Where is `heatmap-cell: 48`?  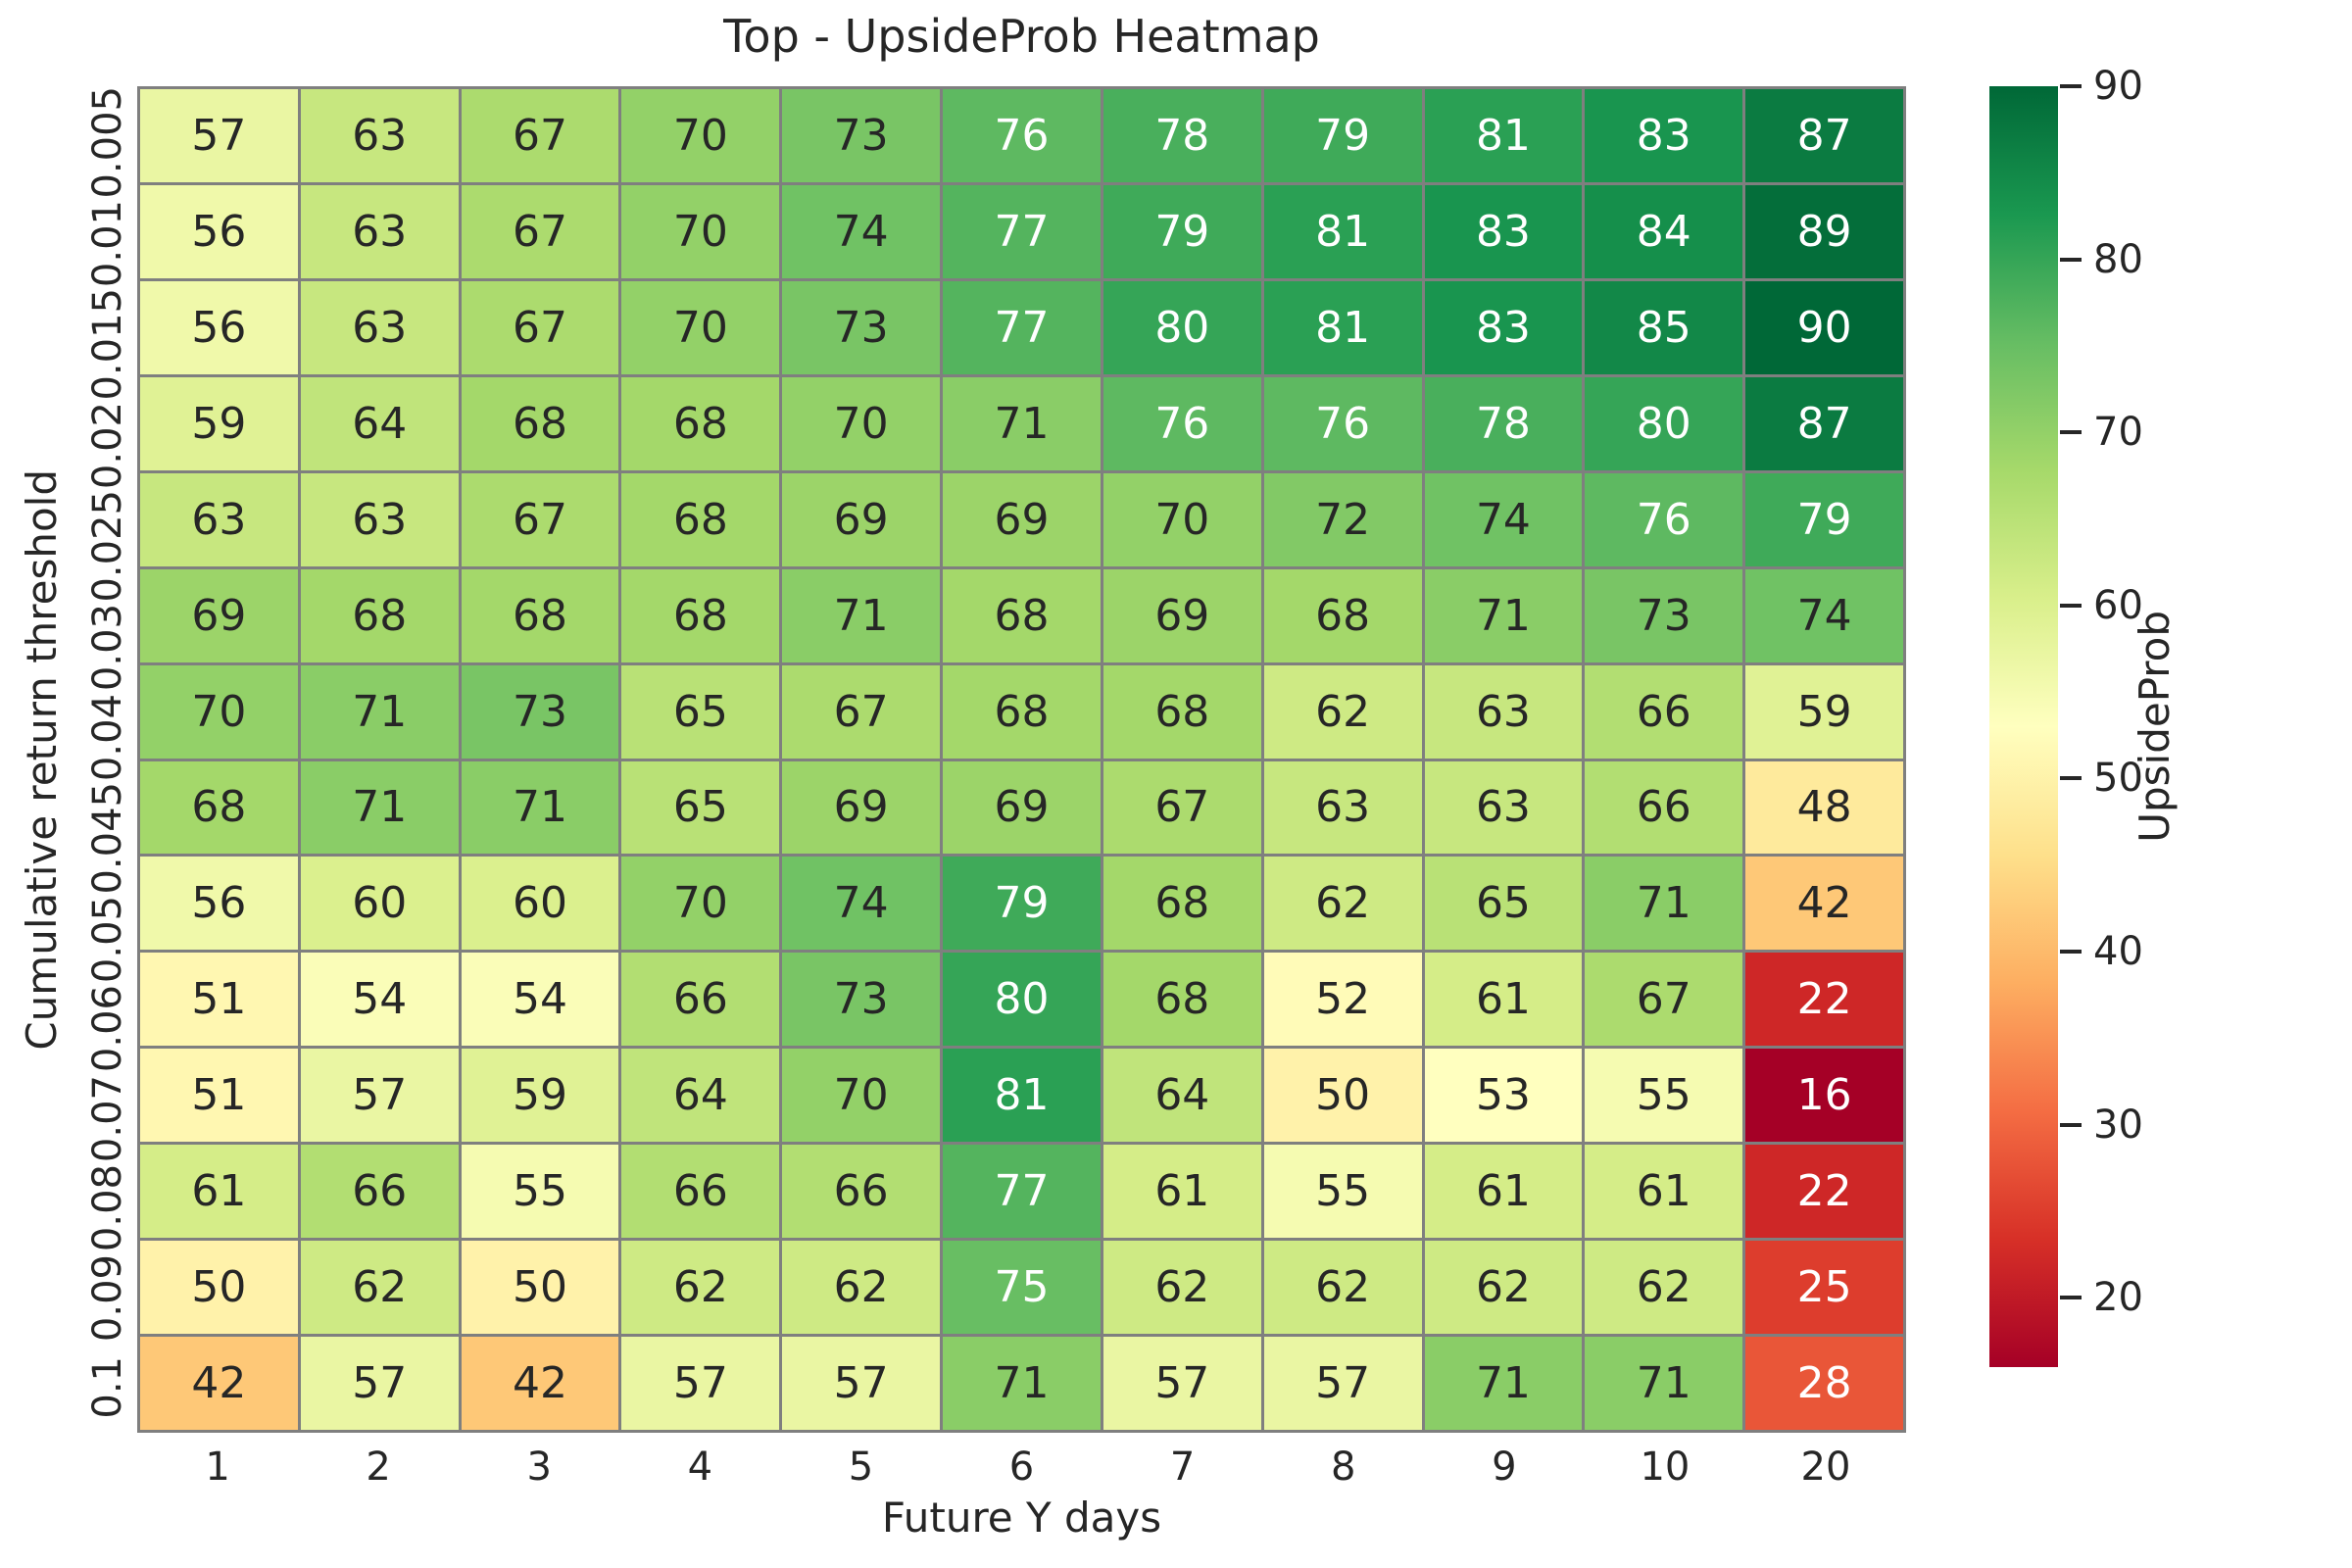
heatmap-cell: 48 is located at coordinates (1824, 807).